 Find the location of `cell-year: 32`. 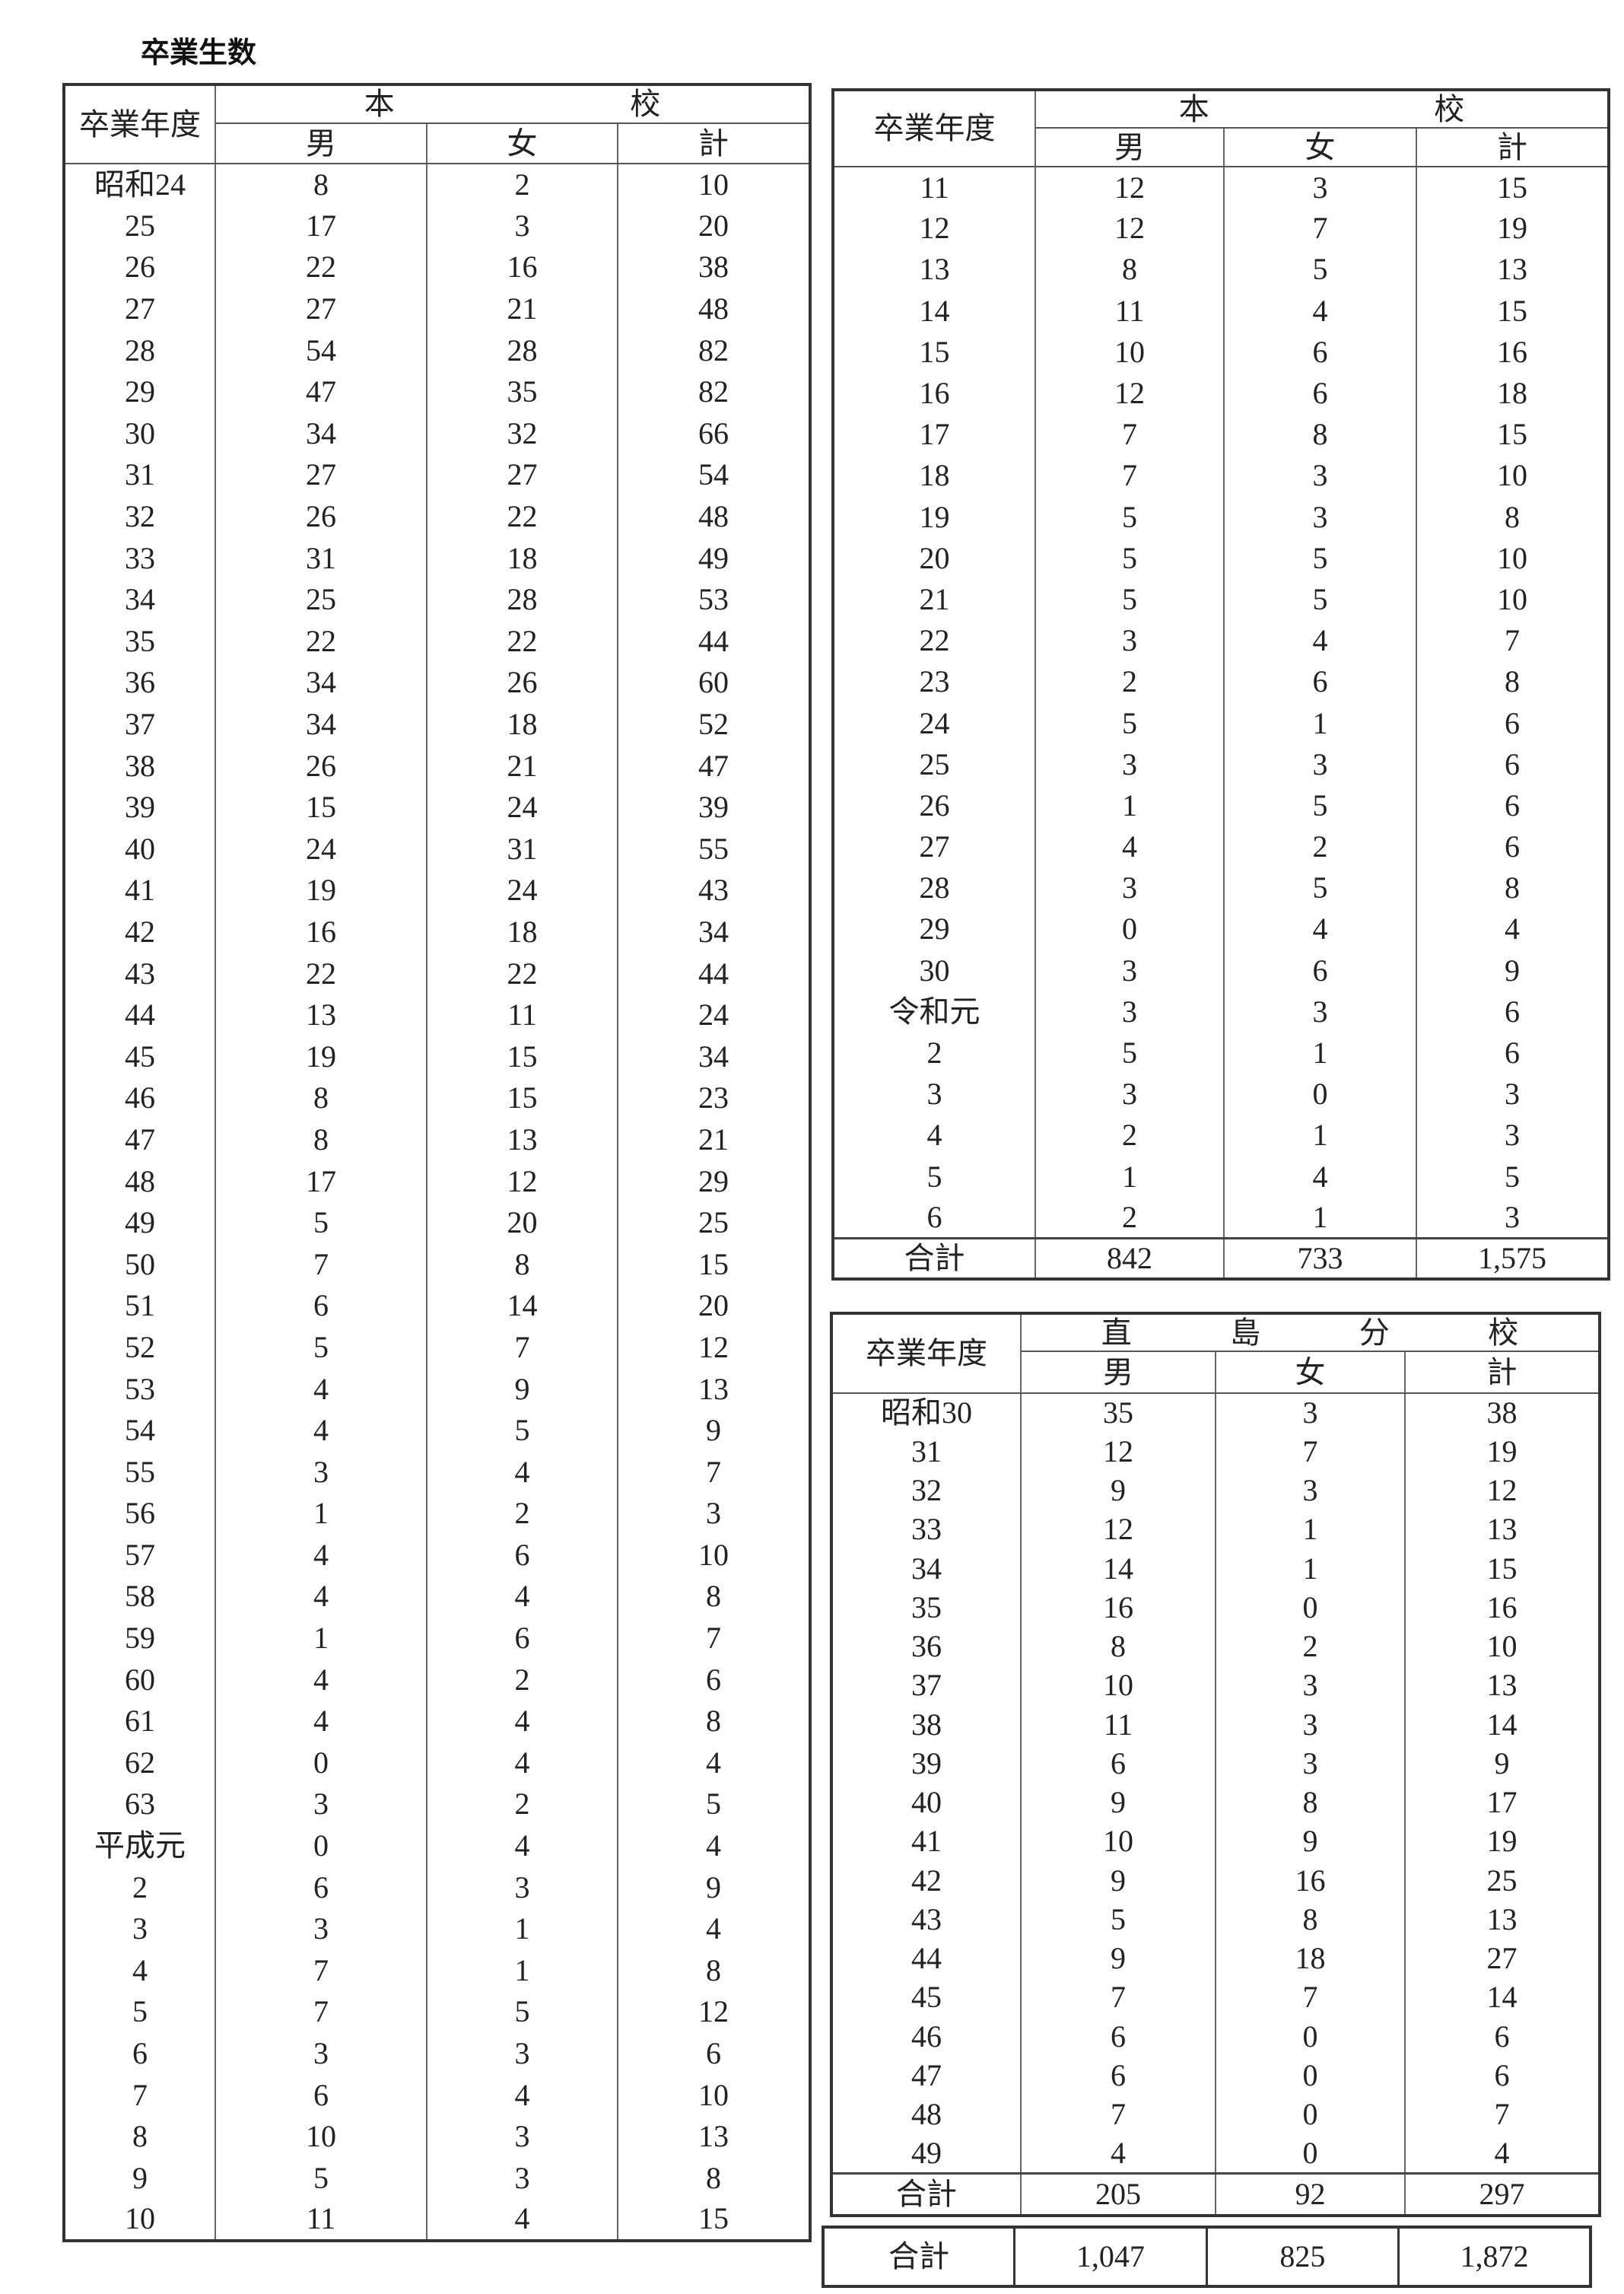

cell-year: 32 is located at coordinates (926, 1491).